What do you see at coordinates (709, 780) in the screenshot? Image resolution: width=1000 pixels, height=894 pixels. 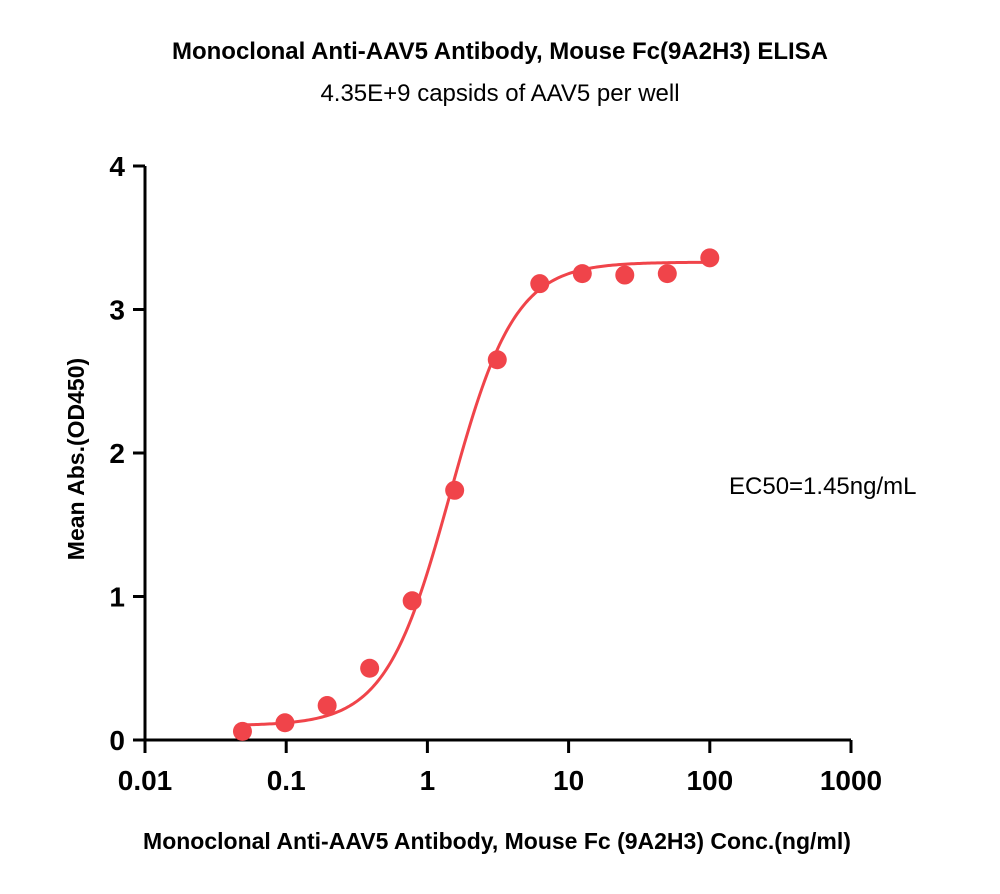 I see `x-tick-label: 100` at bounding box center [709, 780].